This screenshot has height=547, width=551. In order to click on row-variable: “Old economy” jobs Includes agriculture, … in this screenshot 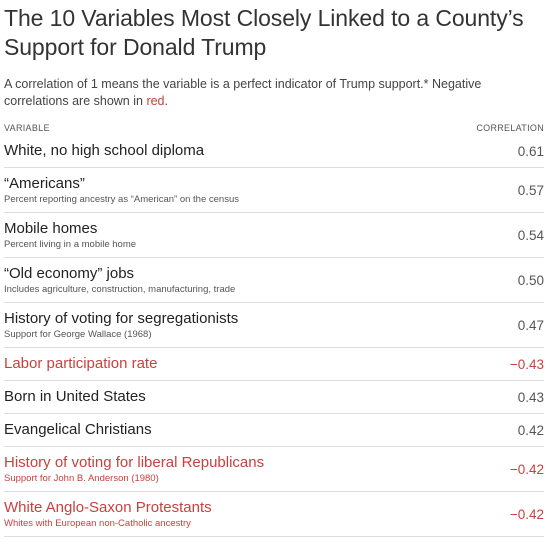, I will do `click(119, 280)`.